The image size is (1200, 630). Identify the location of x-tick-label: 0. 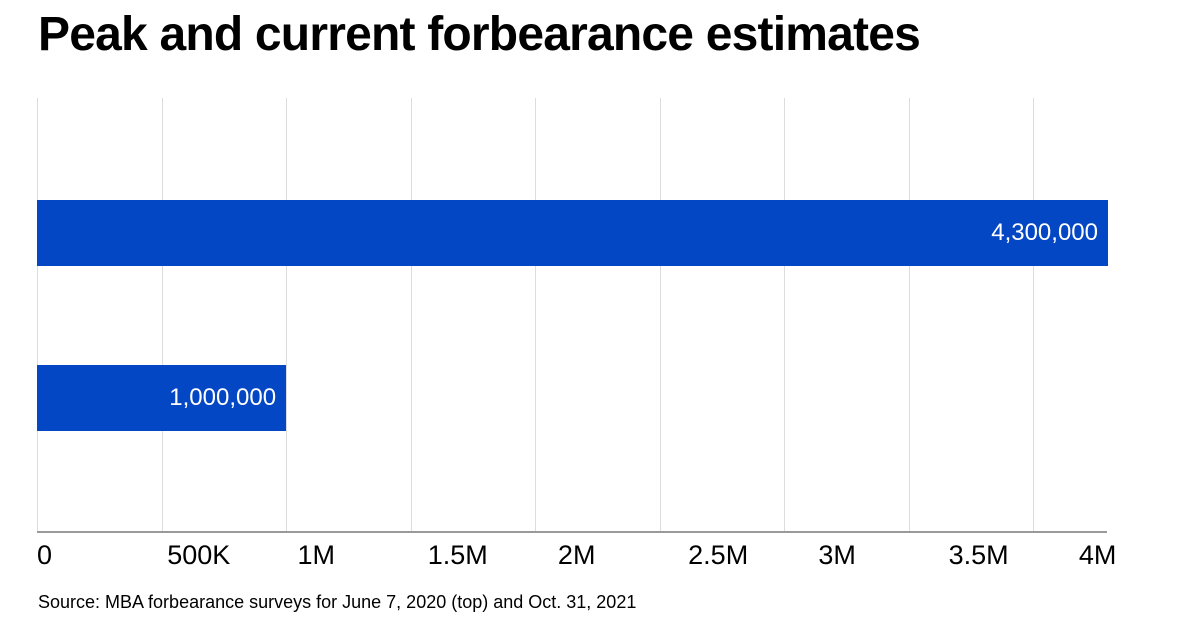
(45, 555).